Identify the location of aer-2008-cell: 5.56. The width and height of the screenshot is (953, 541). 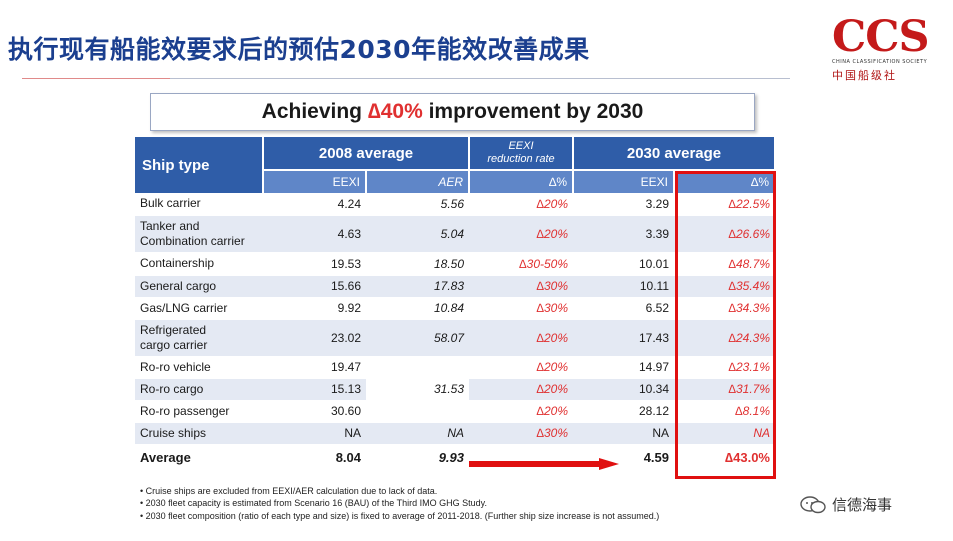
(417, 204).